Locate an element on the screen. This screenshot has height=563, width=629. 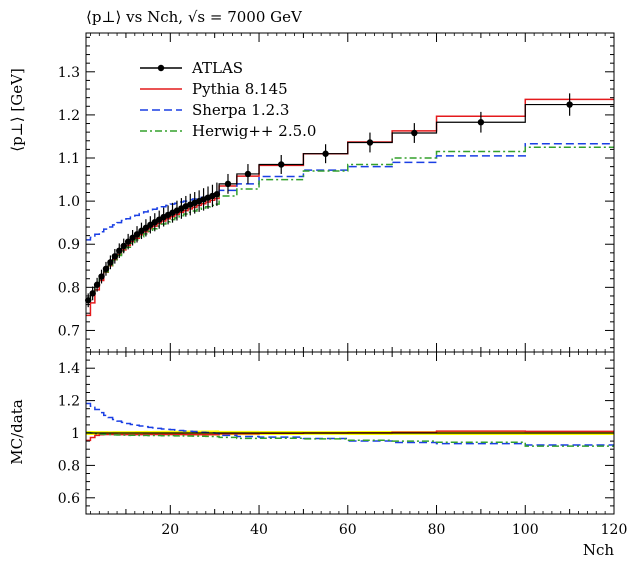
ratio-y-tick-label: 0.6 is located at coordinates (69, 499).